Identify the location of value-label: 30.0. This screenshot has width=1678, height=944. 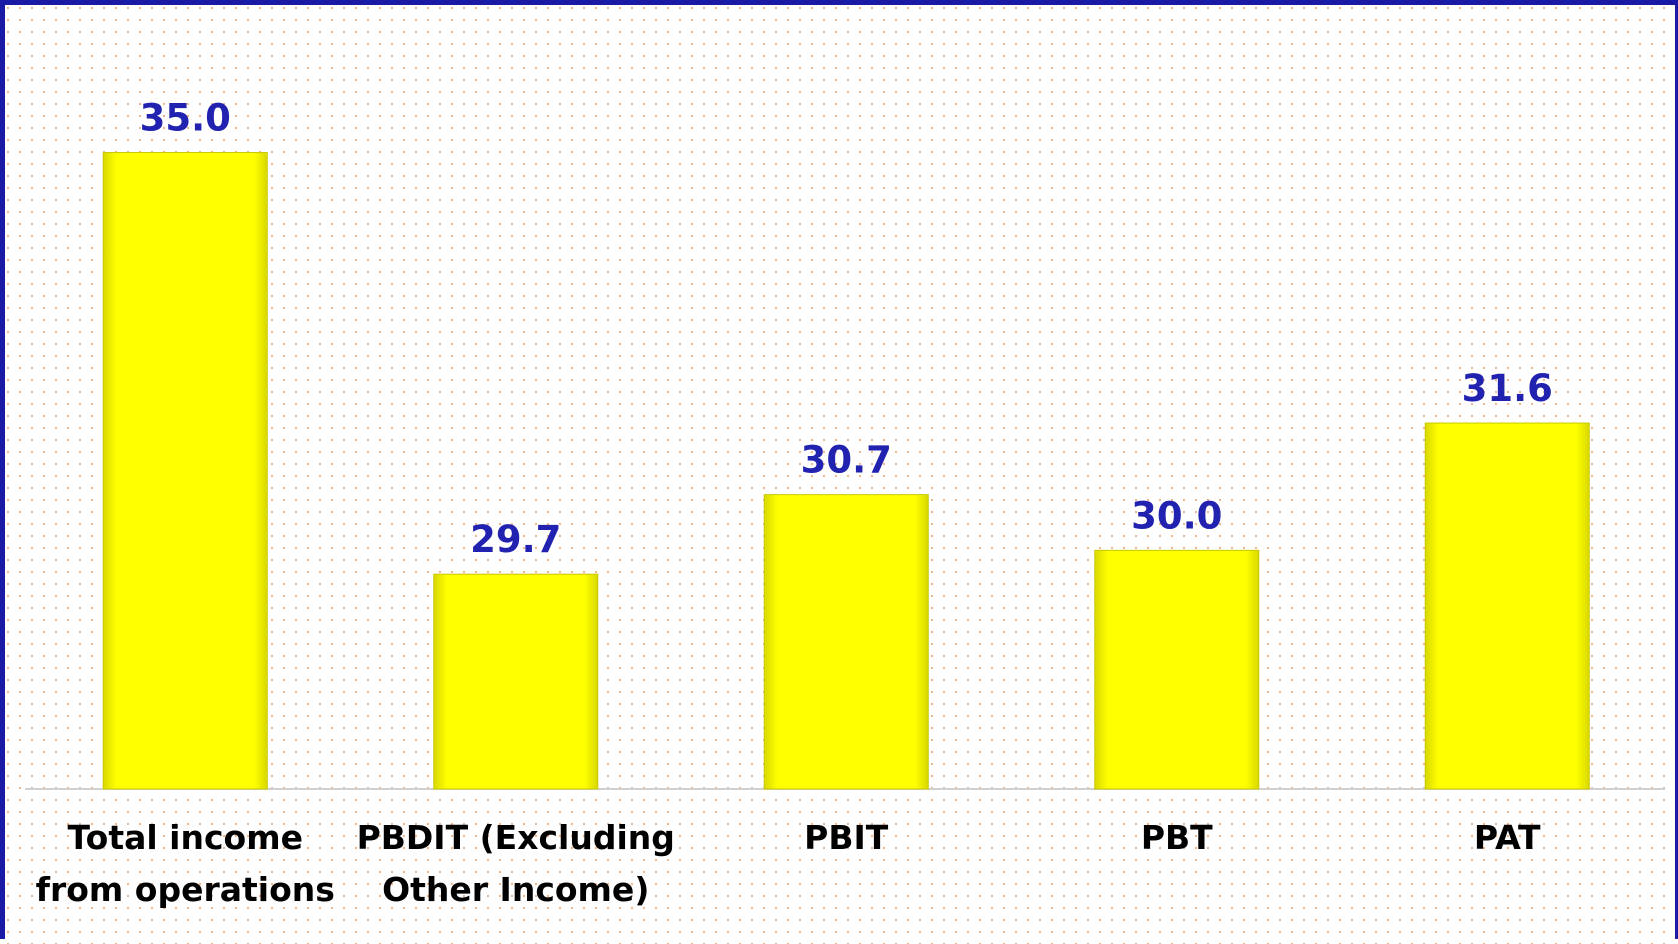
(1176, 515).